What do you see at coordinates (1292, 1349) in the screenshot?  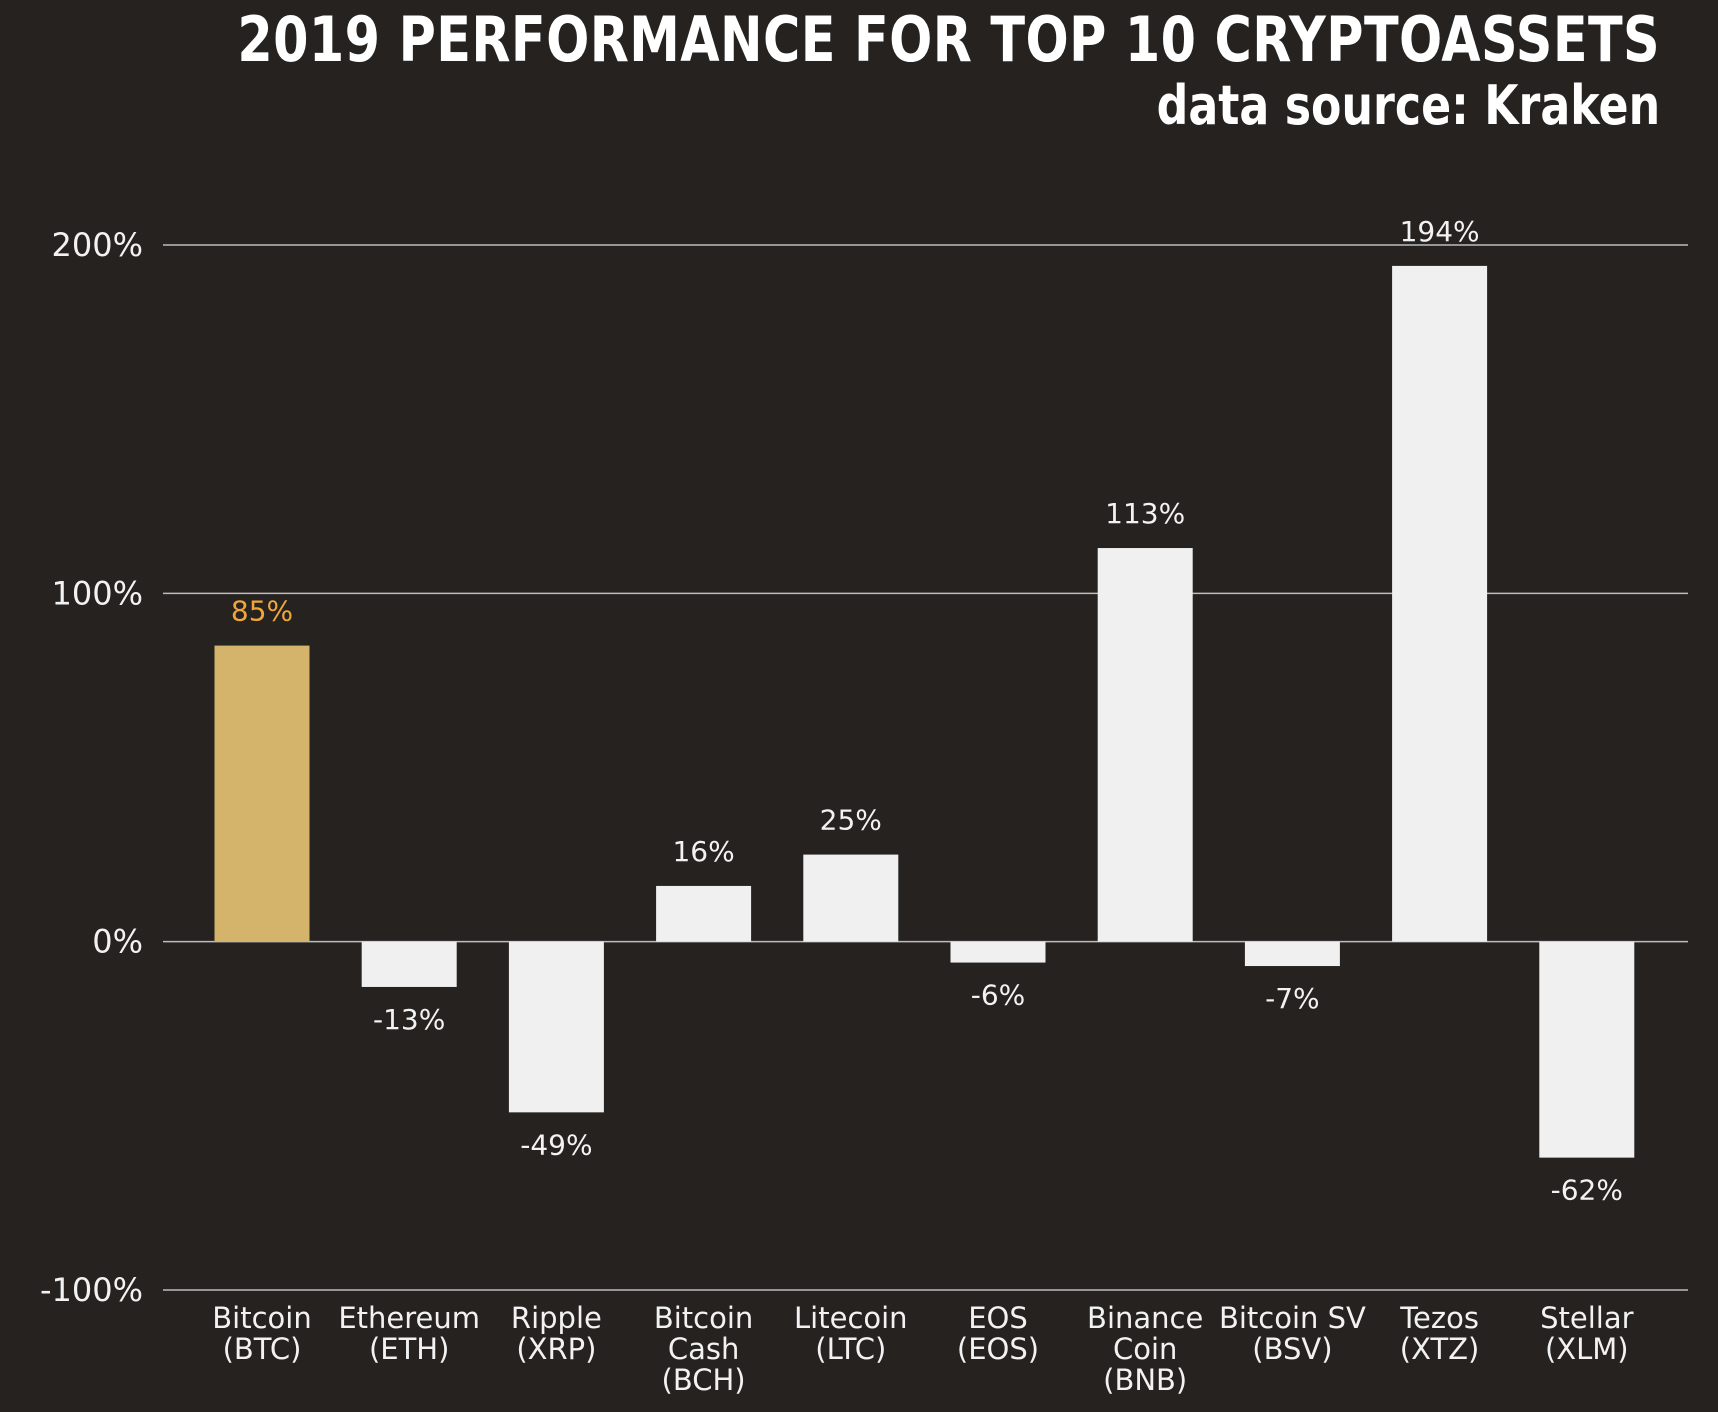 I see `x-tick-label: (BSV)` at bounding box center [1292, 1349].